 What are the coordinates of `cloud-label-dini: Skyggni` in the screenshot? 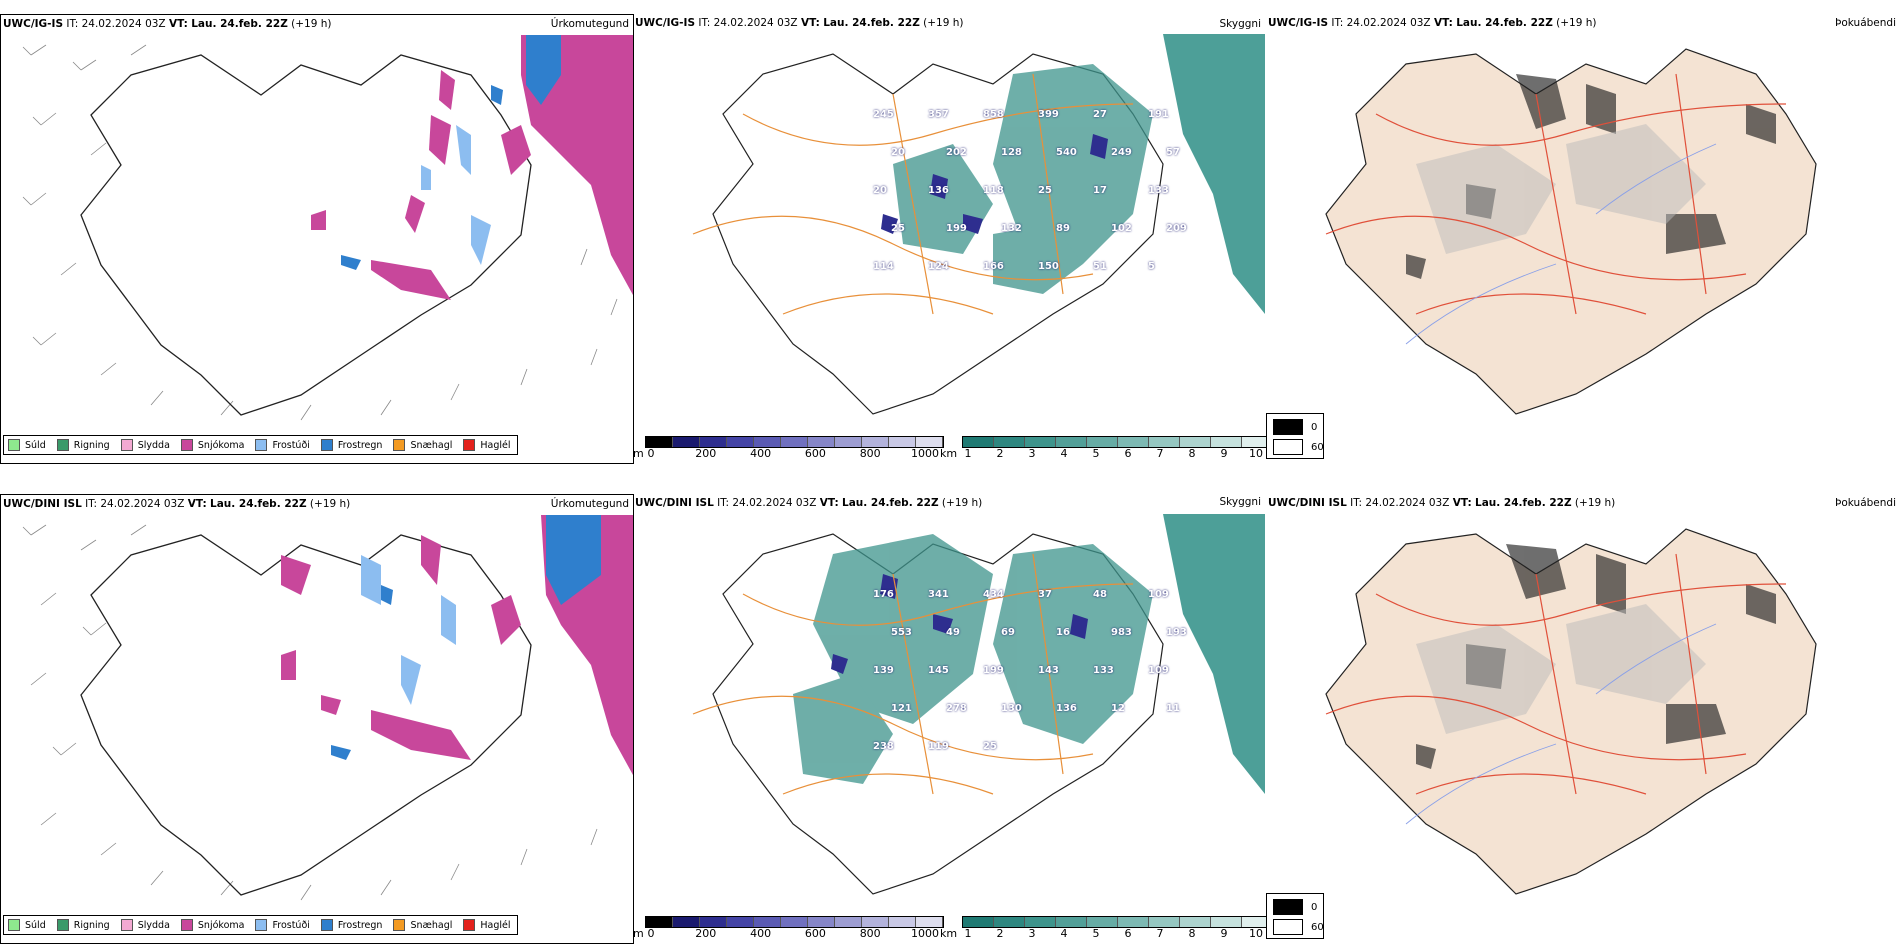 It's located at (1240, 502).